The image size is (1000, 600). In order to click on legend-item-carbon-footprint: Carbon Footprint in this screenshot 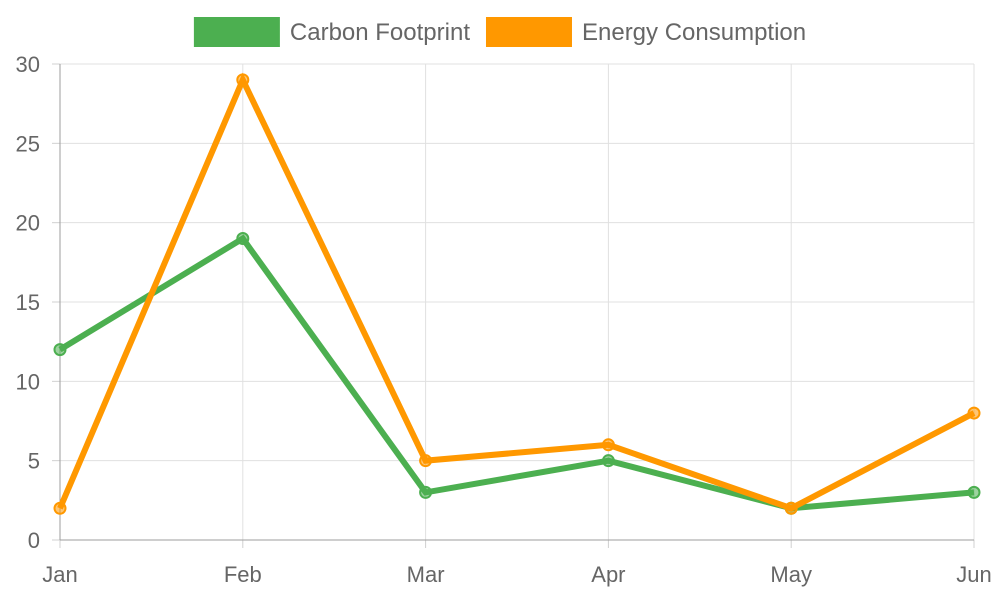, I will do `click(331, 32)`.